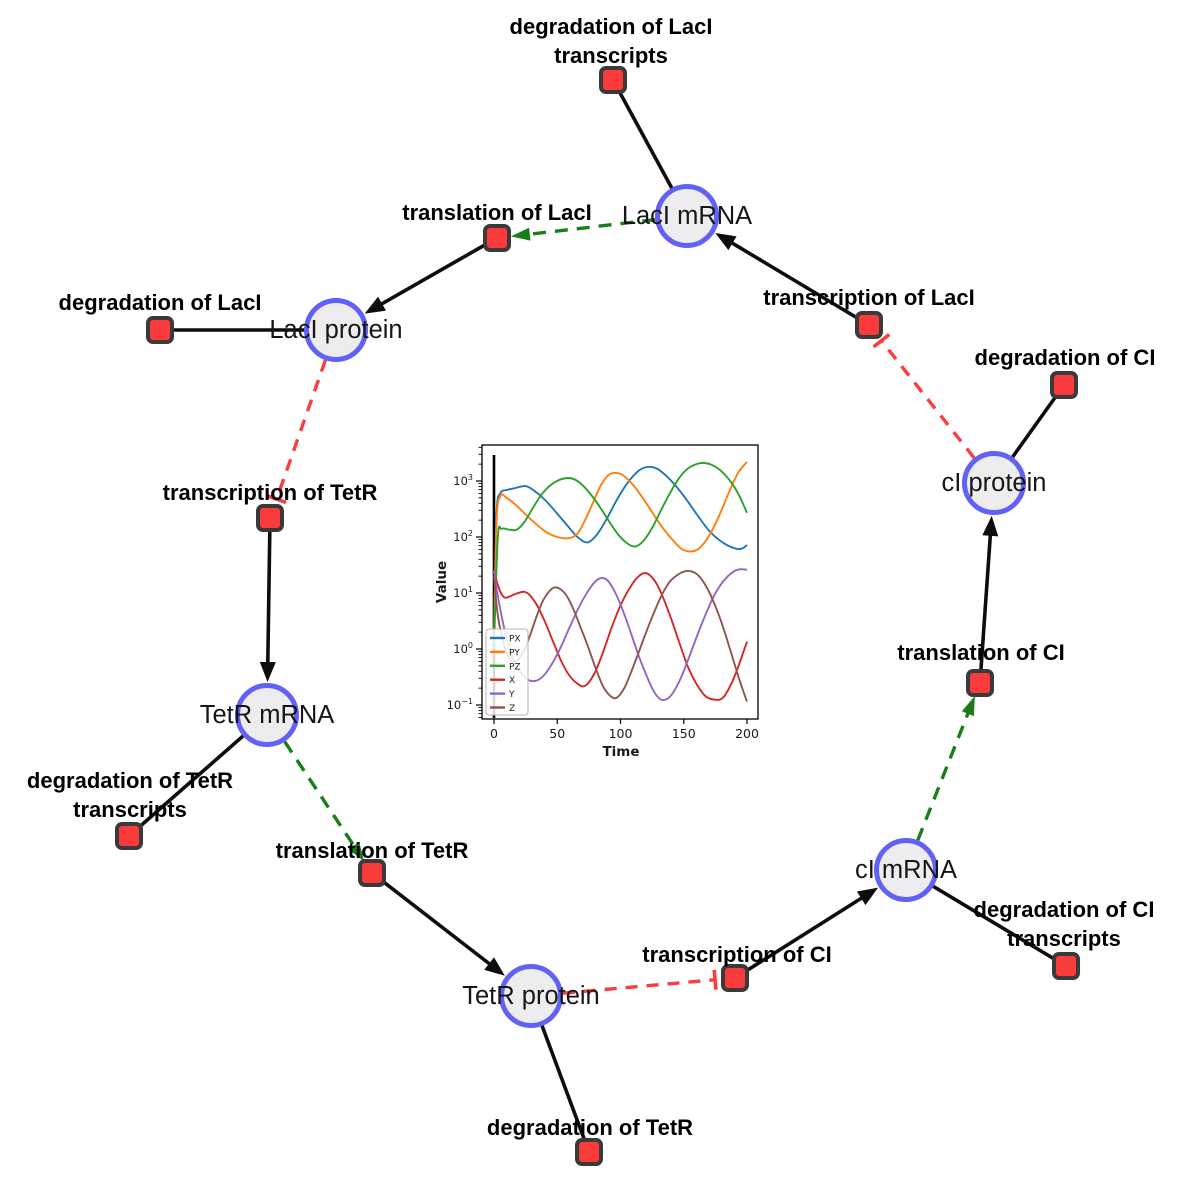 The image size is (1189, 1200). I want to click on edge-tetr_mrna-translation_tetr, so click(320, 795).